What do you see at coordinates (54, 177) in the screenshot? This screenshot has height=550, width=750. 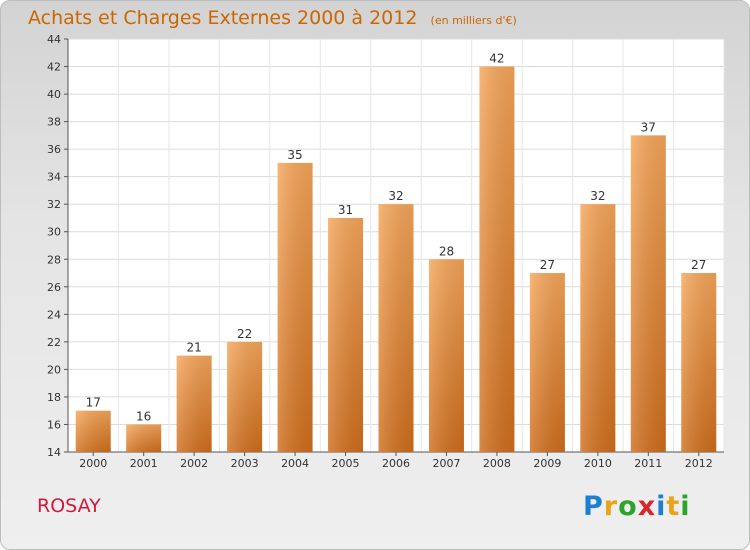 I see `y-tick-label: 34` at bounding box center [54, 177].